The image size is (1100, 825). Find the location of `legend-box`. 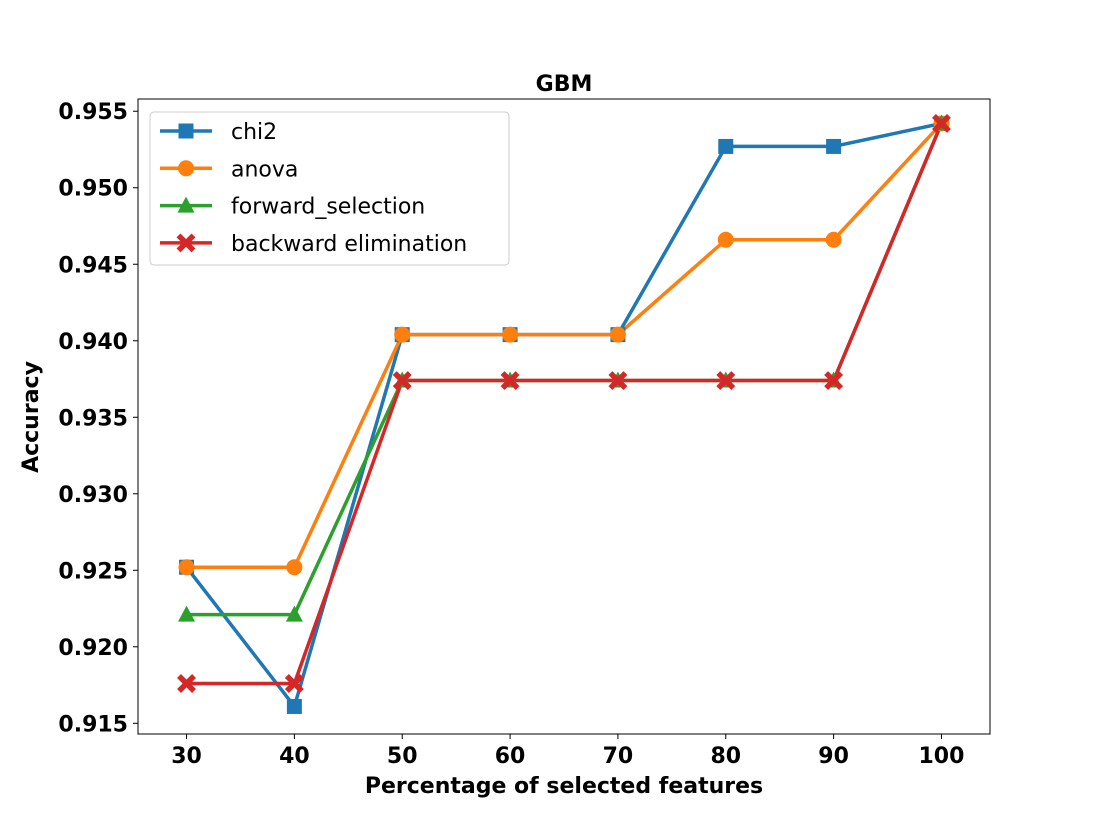

legend-box is located at coordinates (329, 188).